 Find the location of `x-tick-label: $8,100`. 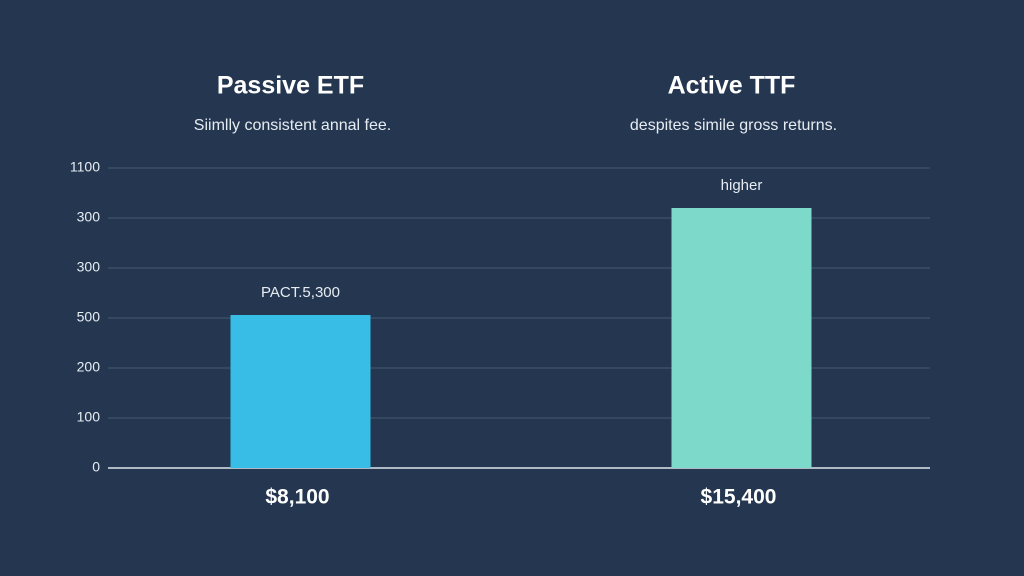

x-tick-label: $8,100 is located at coordinates (297, 497).